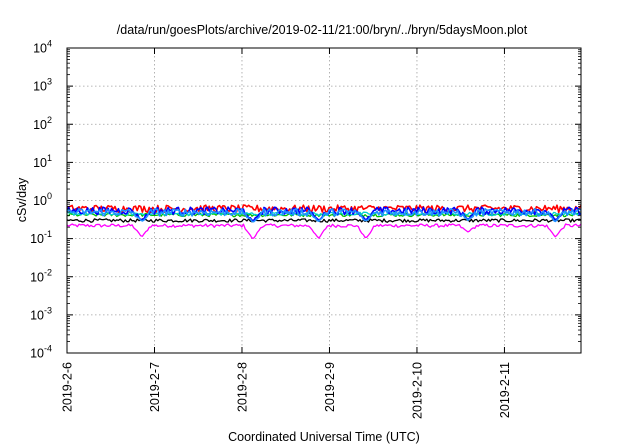 Image resolution: width=640 pixels, height=448 pixels. What do you see at coordinates (242, 387) in the screenshot?
I see `x-tick-label: 2019-2-8` at bounding box center [242, 387].